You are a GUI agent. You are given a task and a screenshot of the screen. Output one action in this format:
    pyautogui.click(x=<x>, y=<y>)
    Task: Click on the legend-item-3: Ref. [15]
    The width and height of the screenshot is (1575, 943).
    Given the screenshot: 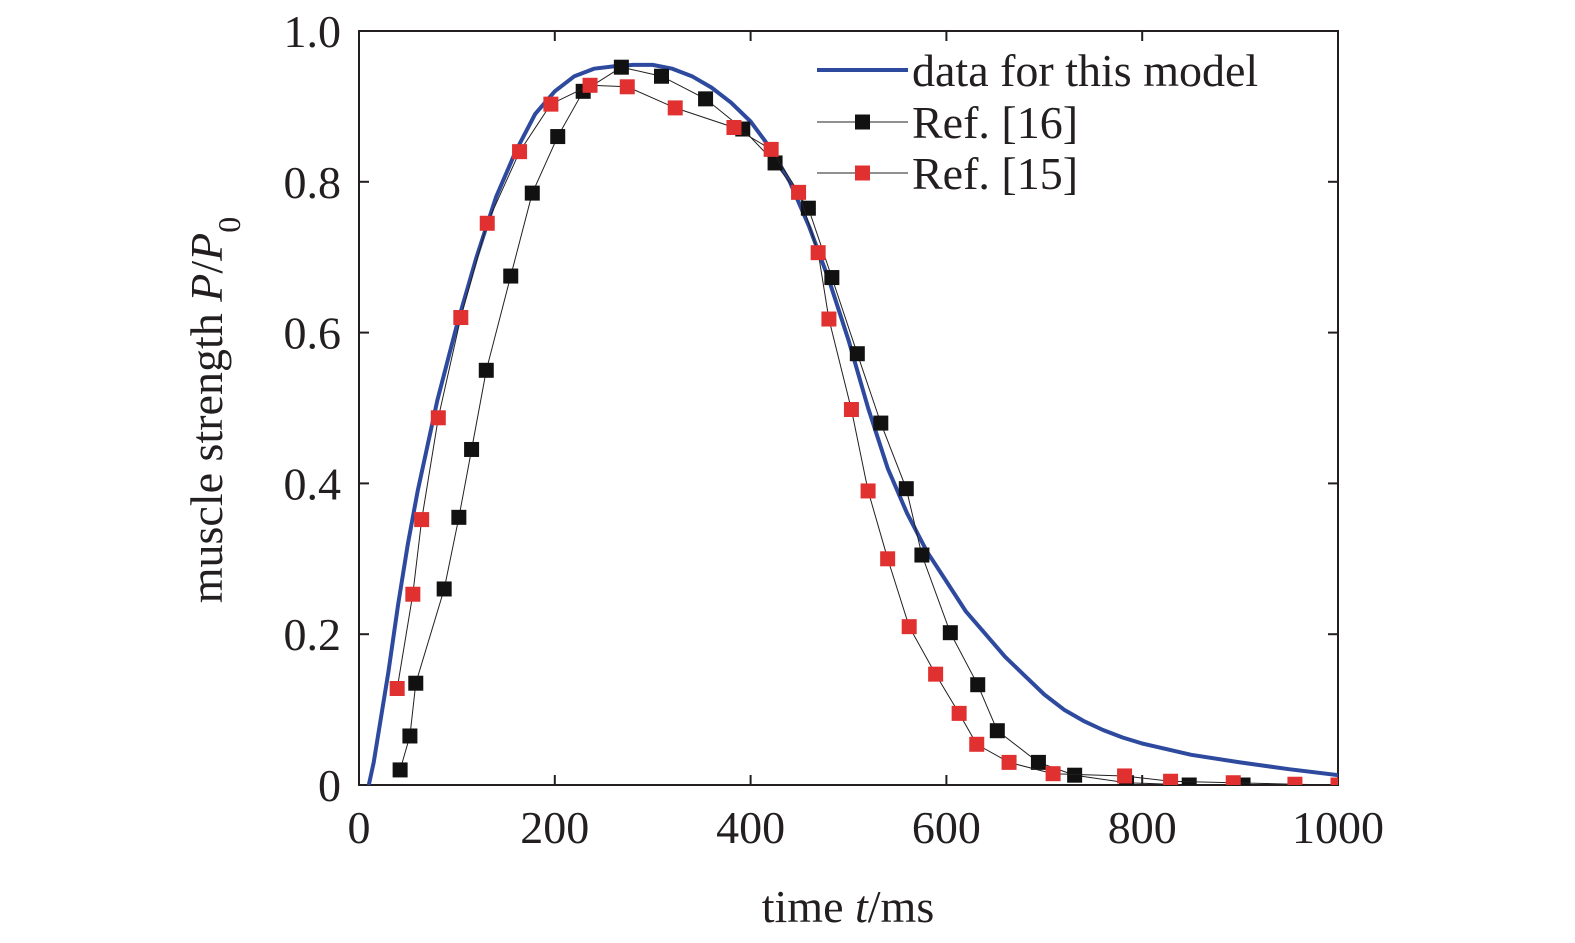 What is the action you would take?
    pyautogui.click(x=947, y=173)
    